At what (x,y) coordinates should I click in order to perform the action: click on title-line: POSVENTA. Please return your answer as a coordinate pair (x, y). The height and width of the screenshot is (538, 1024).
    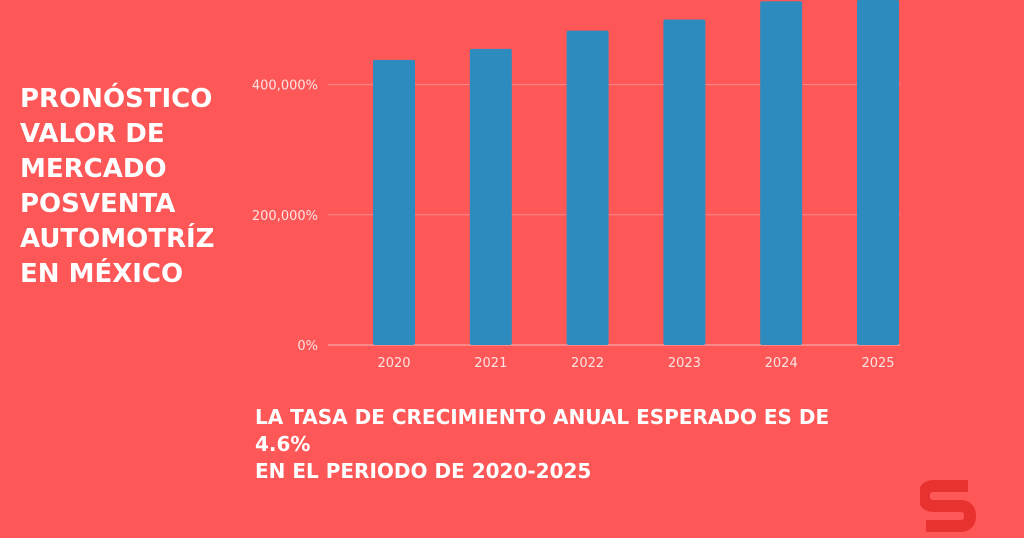
    Looking at the image, I should click on (98, 204).